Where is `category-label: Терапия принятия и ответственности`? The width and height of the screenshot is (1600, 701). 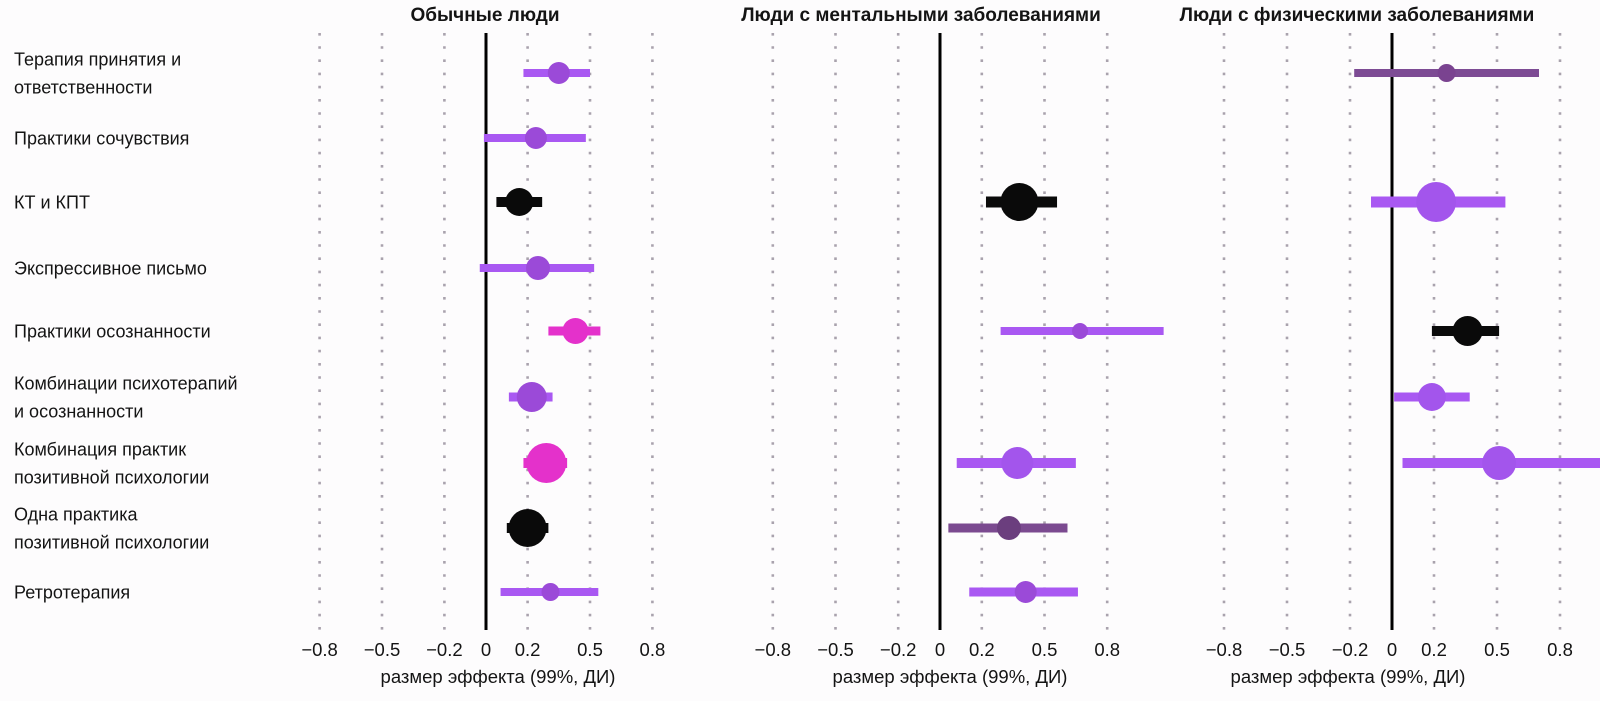 category-label: Терапия принятия и ответственности is located at coordinates (97, 74).